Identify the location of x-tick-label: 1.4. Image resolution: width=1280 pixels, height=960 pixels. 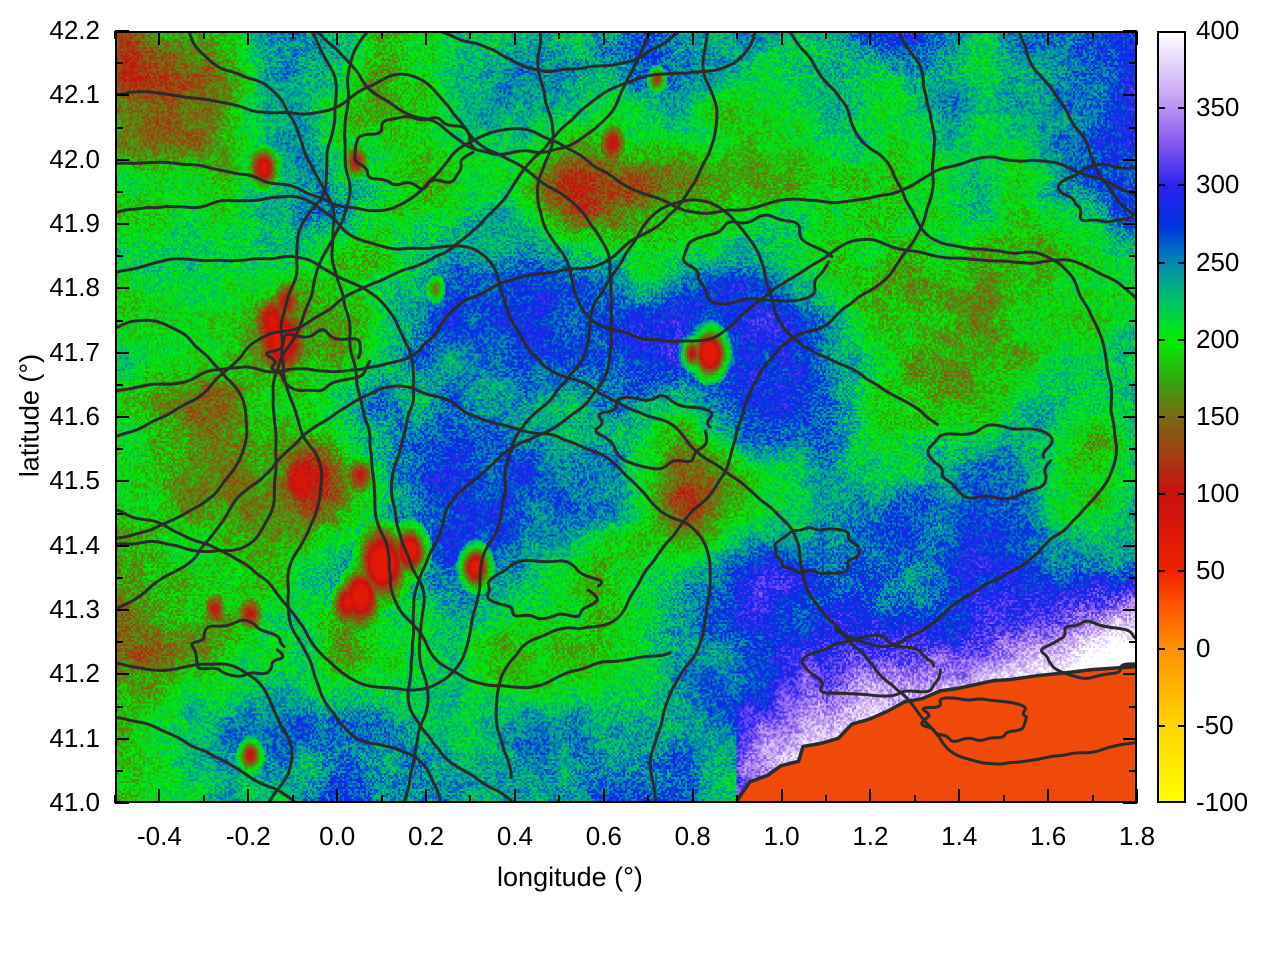
(959, 836).